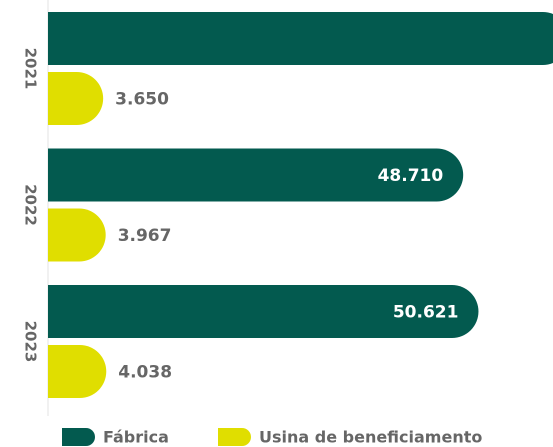  Describe the element at coordinates (426, 313) in the screenshot. I see `value-label: 50.621` at that location.